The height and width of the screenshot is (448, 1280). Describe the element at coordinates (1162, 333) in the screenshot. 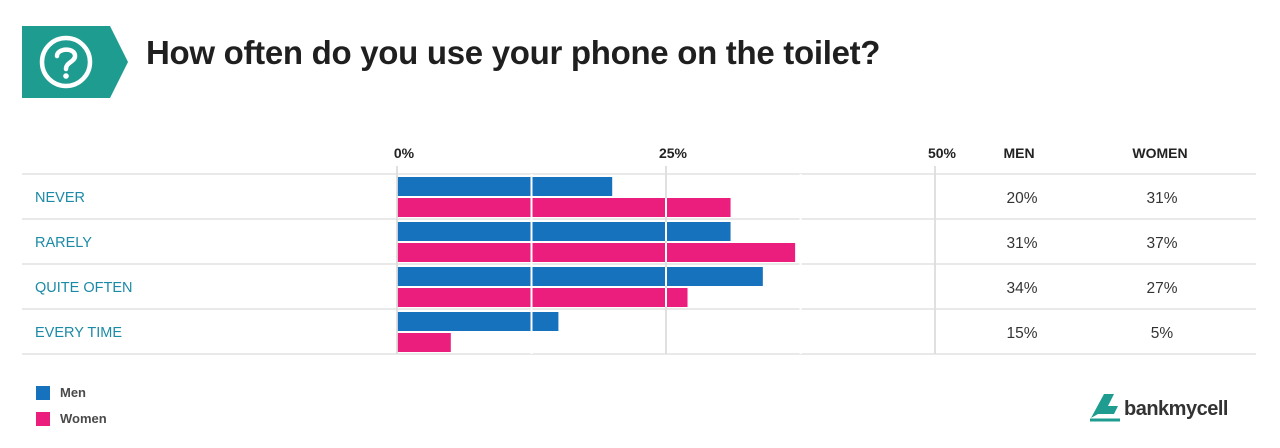

I see `data-label-women: 5%` at that location.